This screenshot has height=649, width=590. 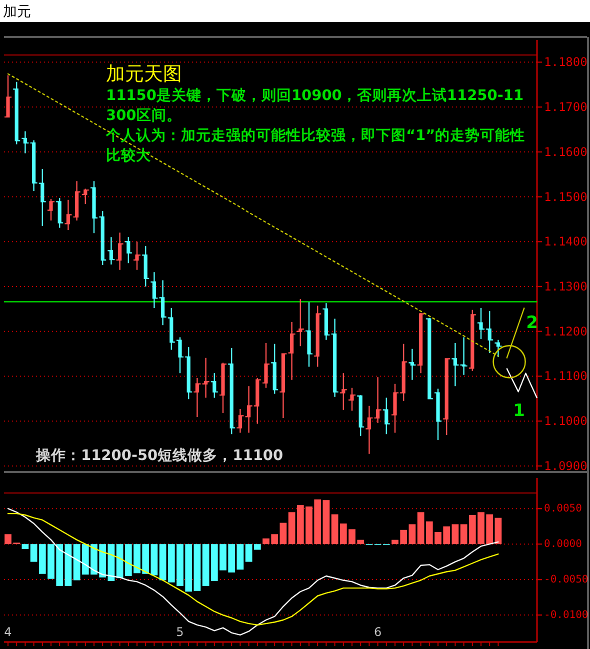 I want to click on y-tick-label: 1.1100, so click(x=566, y=376).